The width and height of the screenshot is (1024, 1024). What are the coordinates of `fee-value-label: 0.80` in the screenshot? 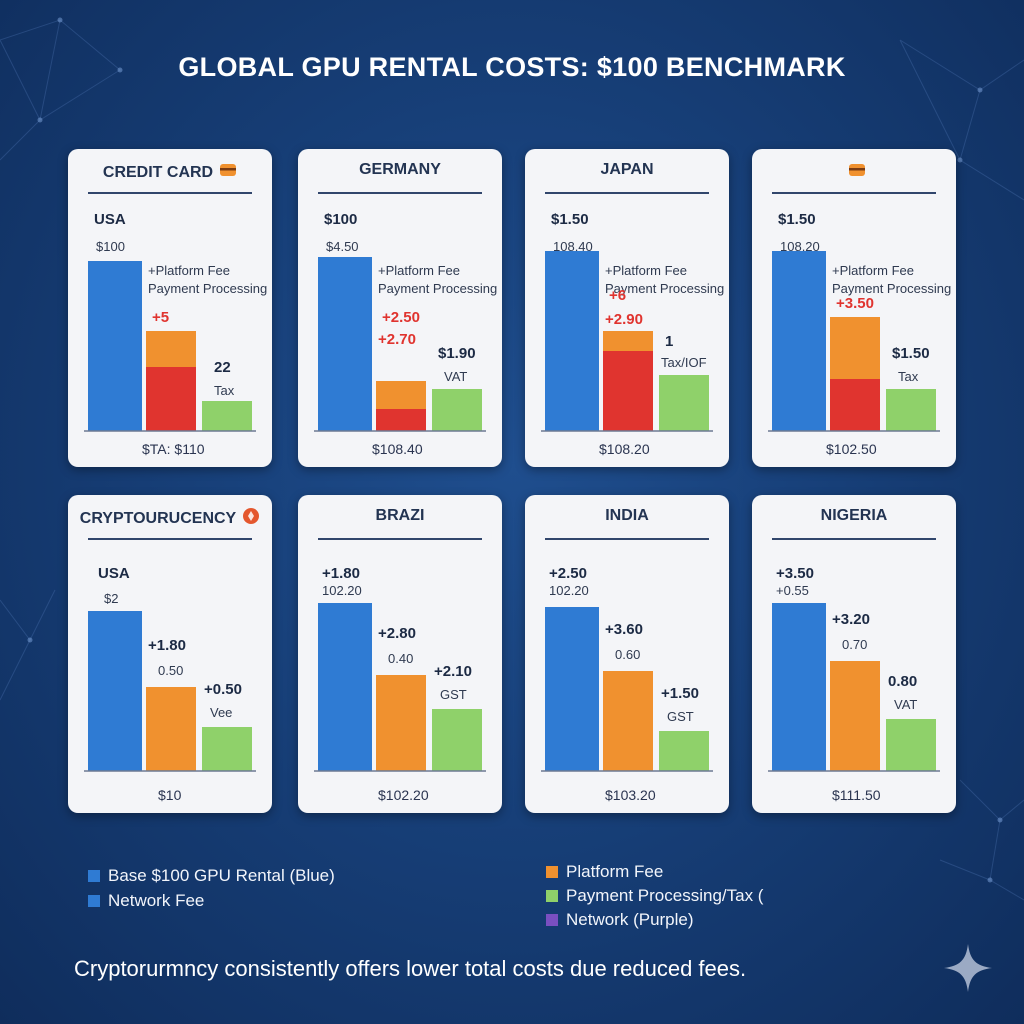 It's located at (903, 681).